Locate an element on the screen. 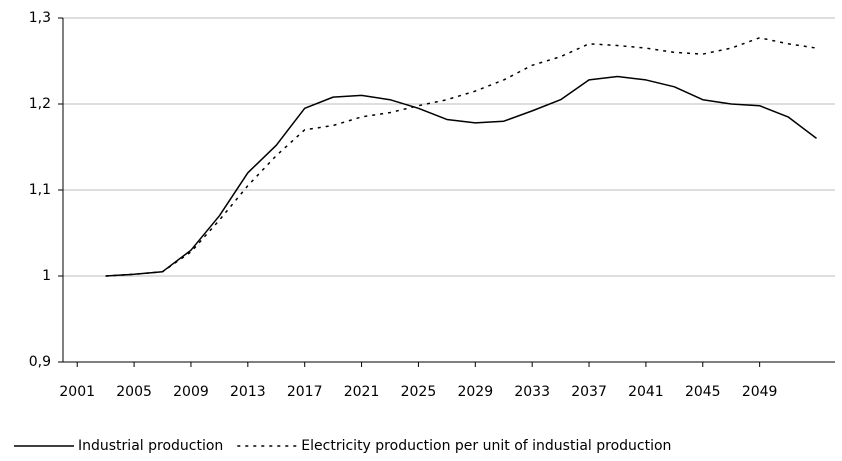 The height and width of the screenshot is (461, 842). x-tick-label: 2049 is located at coordinates (760, 392).